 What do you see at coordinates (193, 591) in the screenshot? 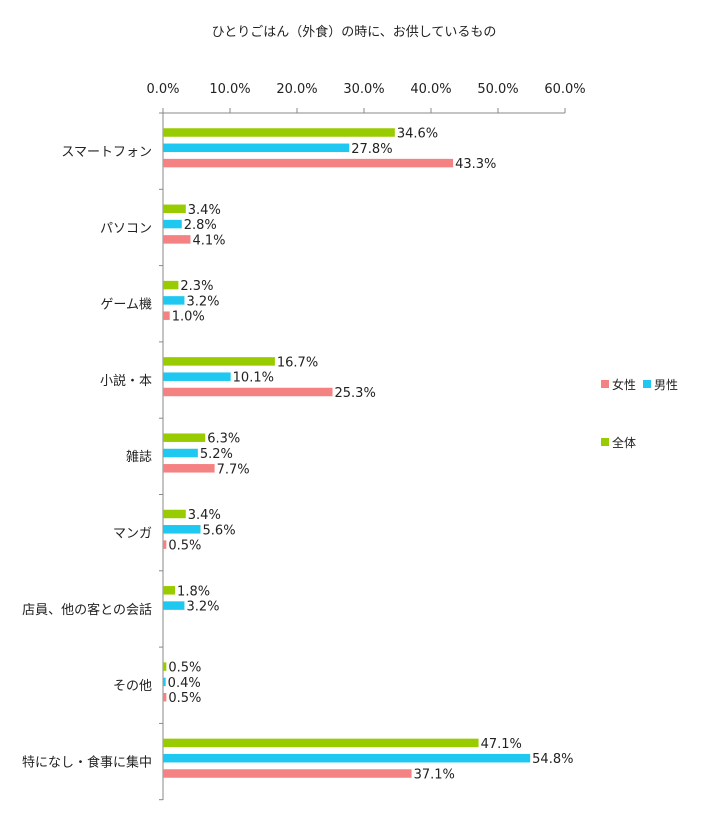
I see `data-label: 1.8%` at bounding box center [193, 591].